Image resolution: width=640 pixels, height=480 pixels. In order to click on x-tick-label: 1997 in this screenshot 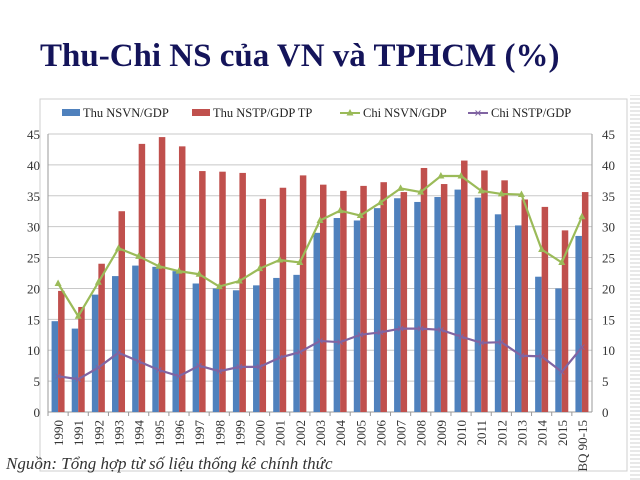, I will do `click(199, 433)`.